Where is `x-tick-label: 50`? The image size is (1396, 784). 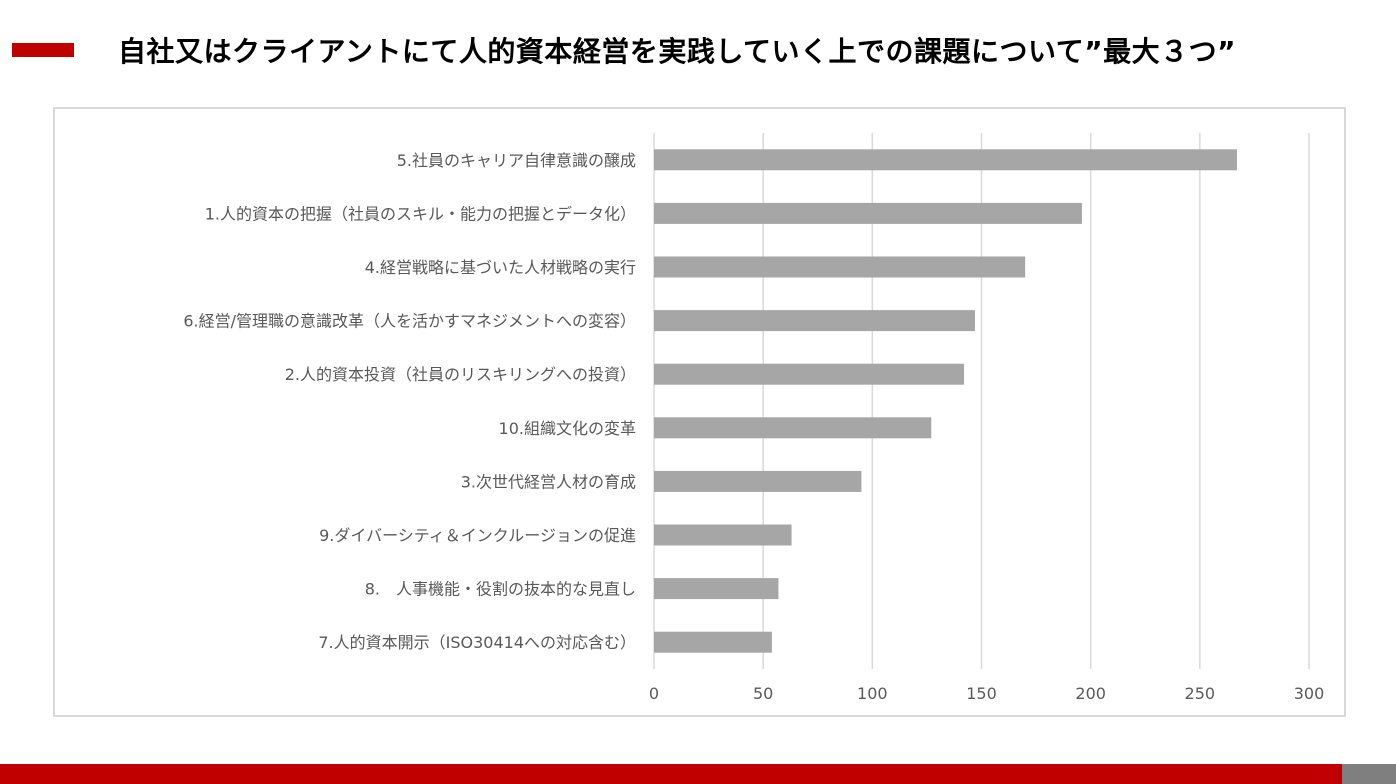 x-tick-label: 50 is located at coordinates (763, 693).